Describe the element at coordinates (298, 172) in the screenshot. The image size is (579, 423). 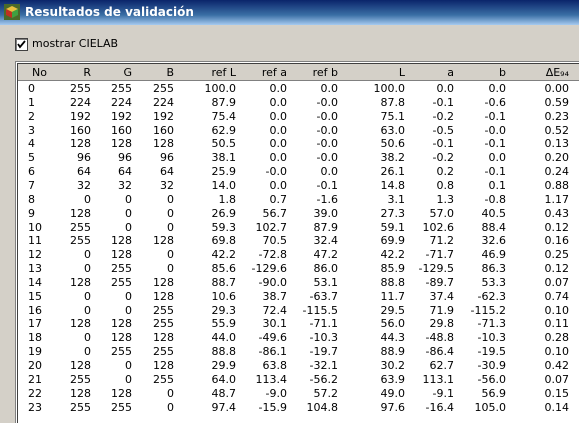
I see `table-row: 6 64 64 64 25.9 -0.0 0.0 26.1 0.2 -0.1 0.24` at that location.